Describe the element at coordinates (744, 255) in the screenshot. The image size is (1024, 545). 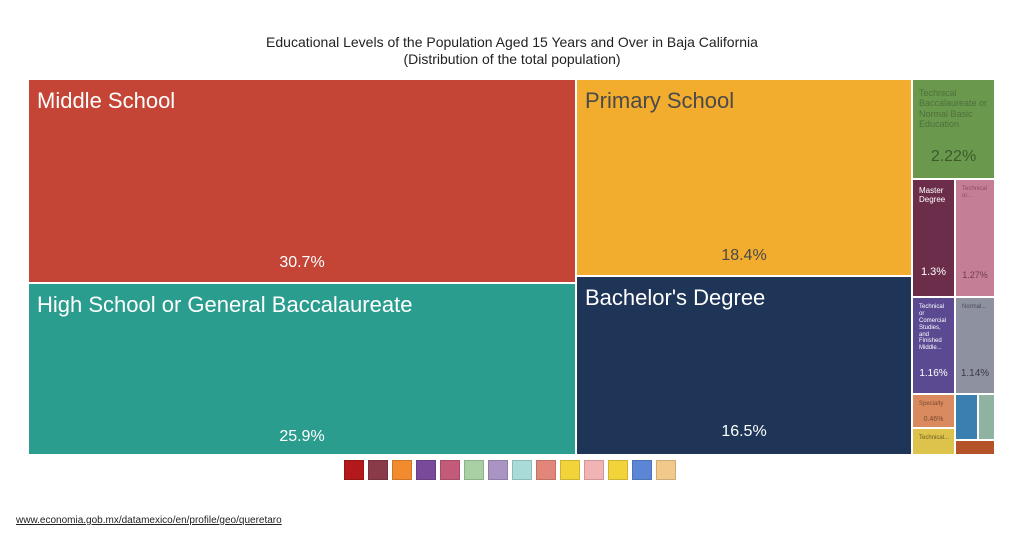
I see `tile-value: 18.4%` at that location.